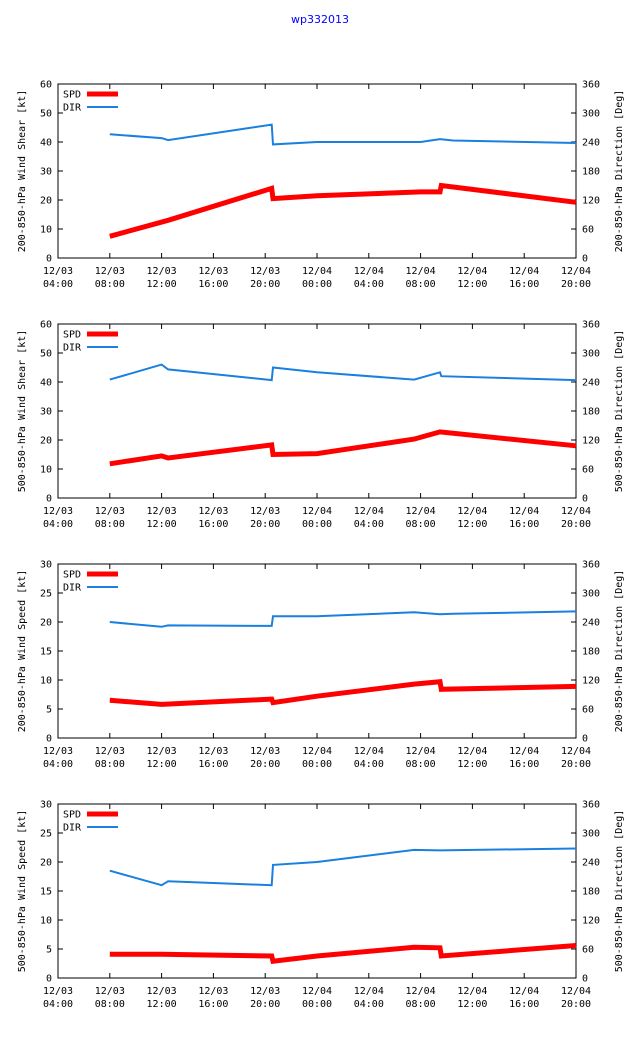  Describe the element at coordinates (46, 892) in the screenshot. I see `y-tick-label: 15` at that location.